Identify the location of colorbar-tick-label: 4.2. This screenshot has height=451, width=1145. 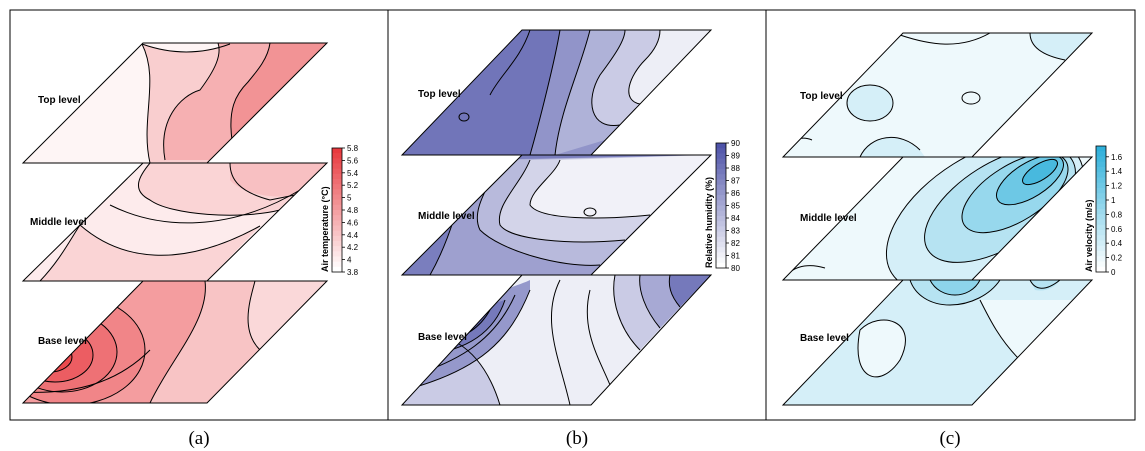
(353, 247).